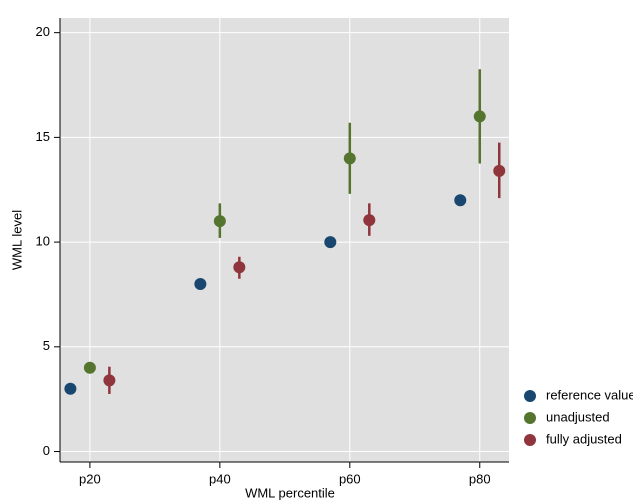 The height and width of the screenshot is (503, 633). I want to click on y-tick-label: 5, so click(46, 345).